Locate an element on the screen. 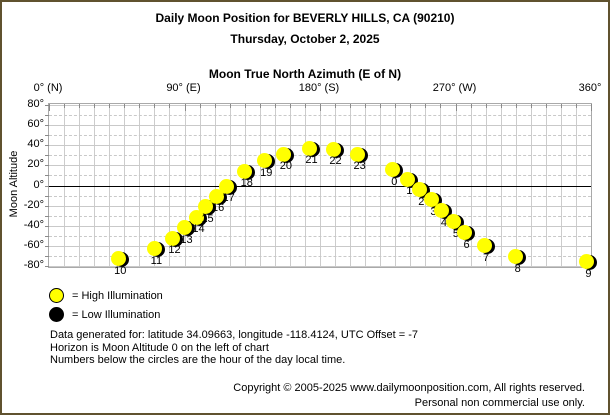 The height and width of the screenshot is (415, 610). hour-label: 9 is located at coordinates (588, 273).